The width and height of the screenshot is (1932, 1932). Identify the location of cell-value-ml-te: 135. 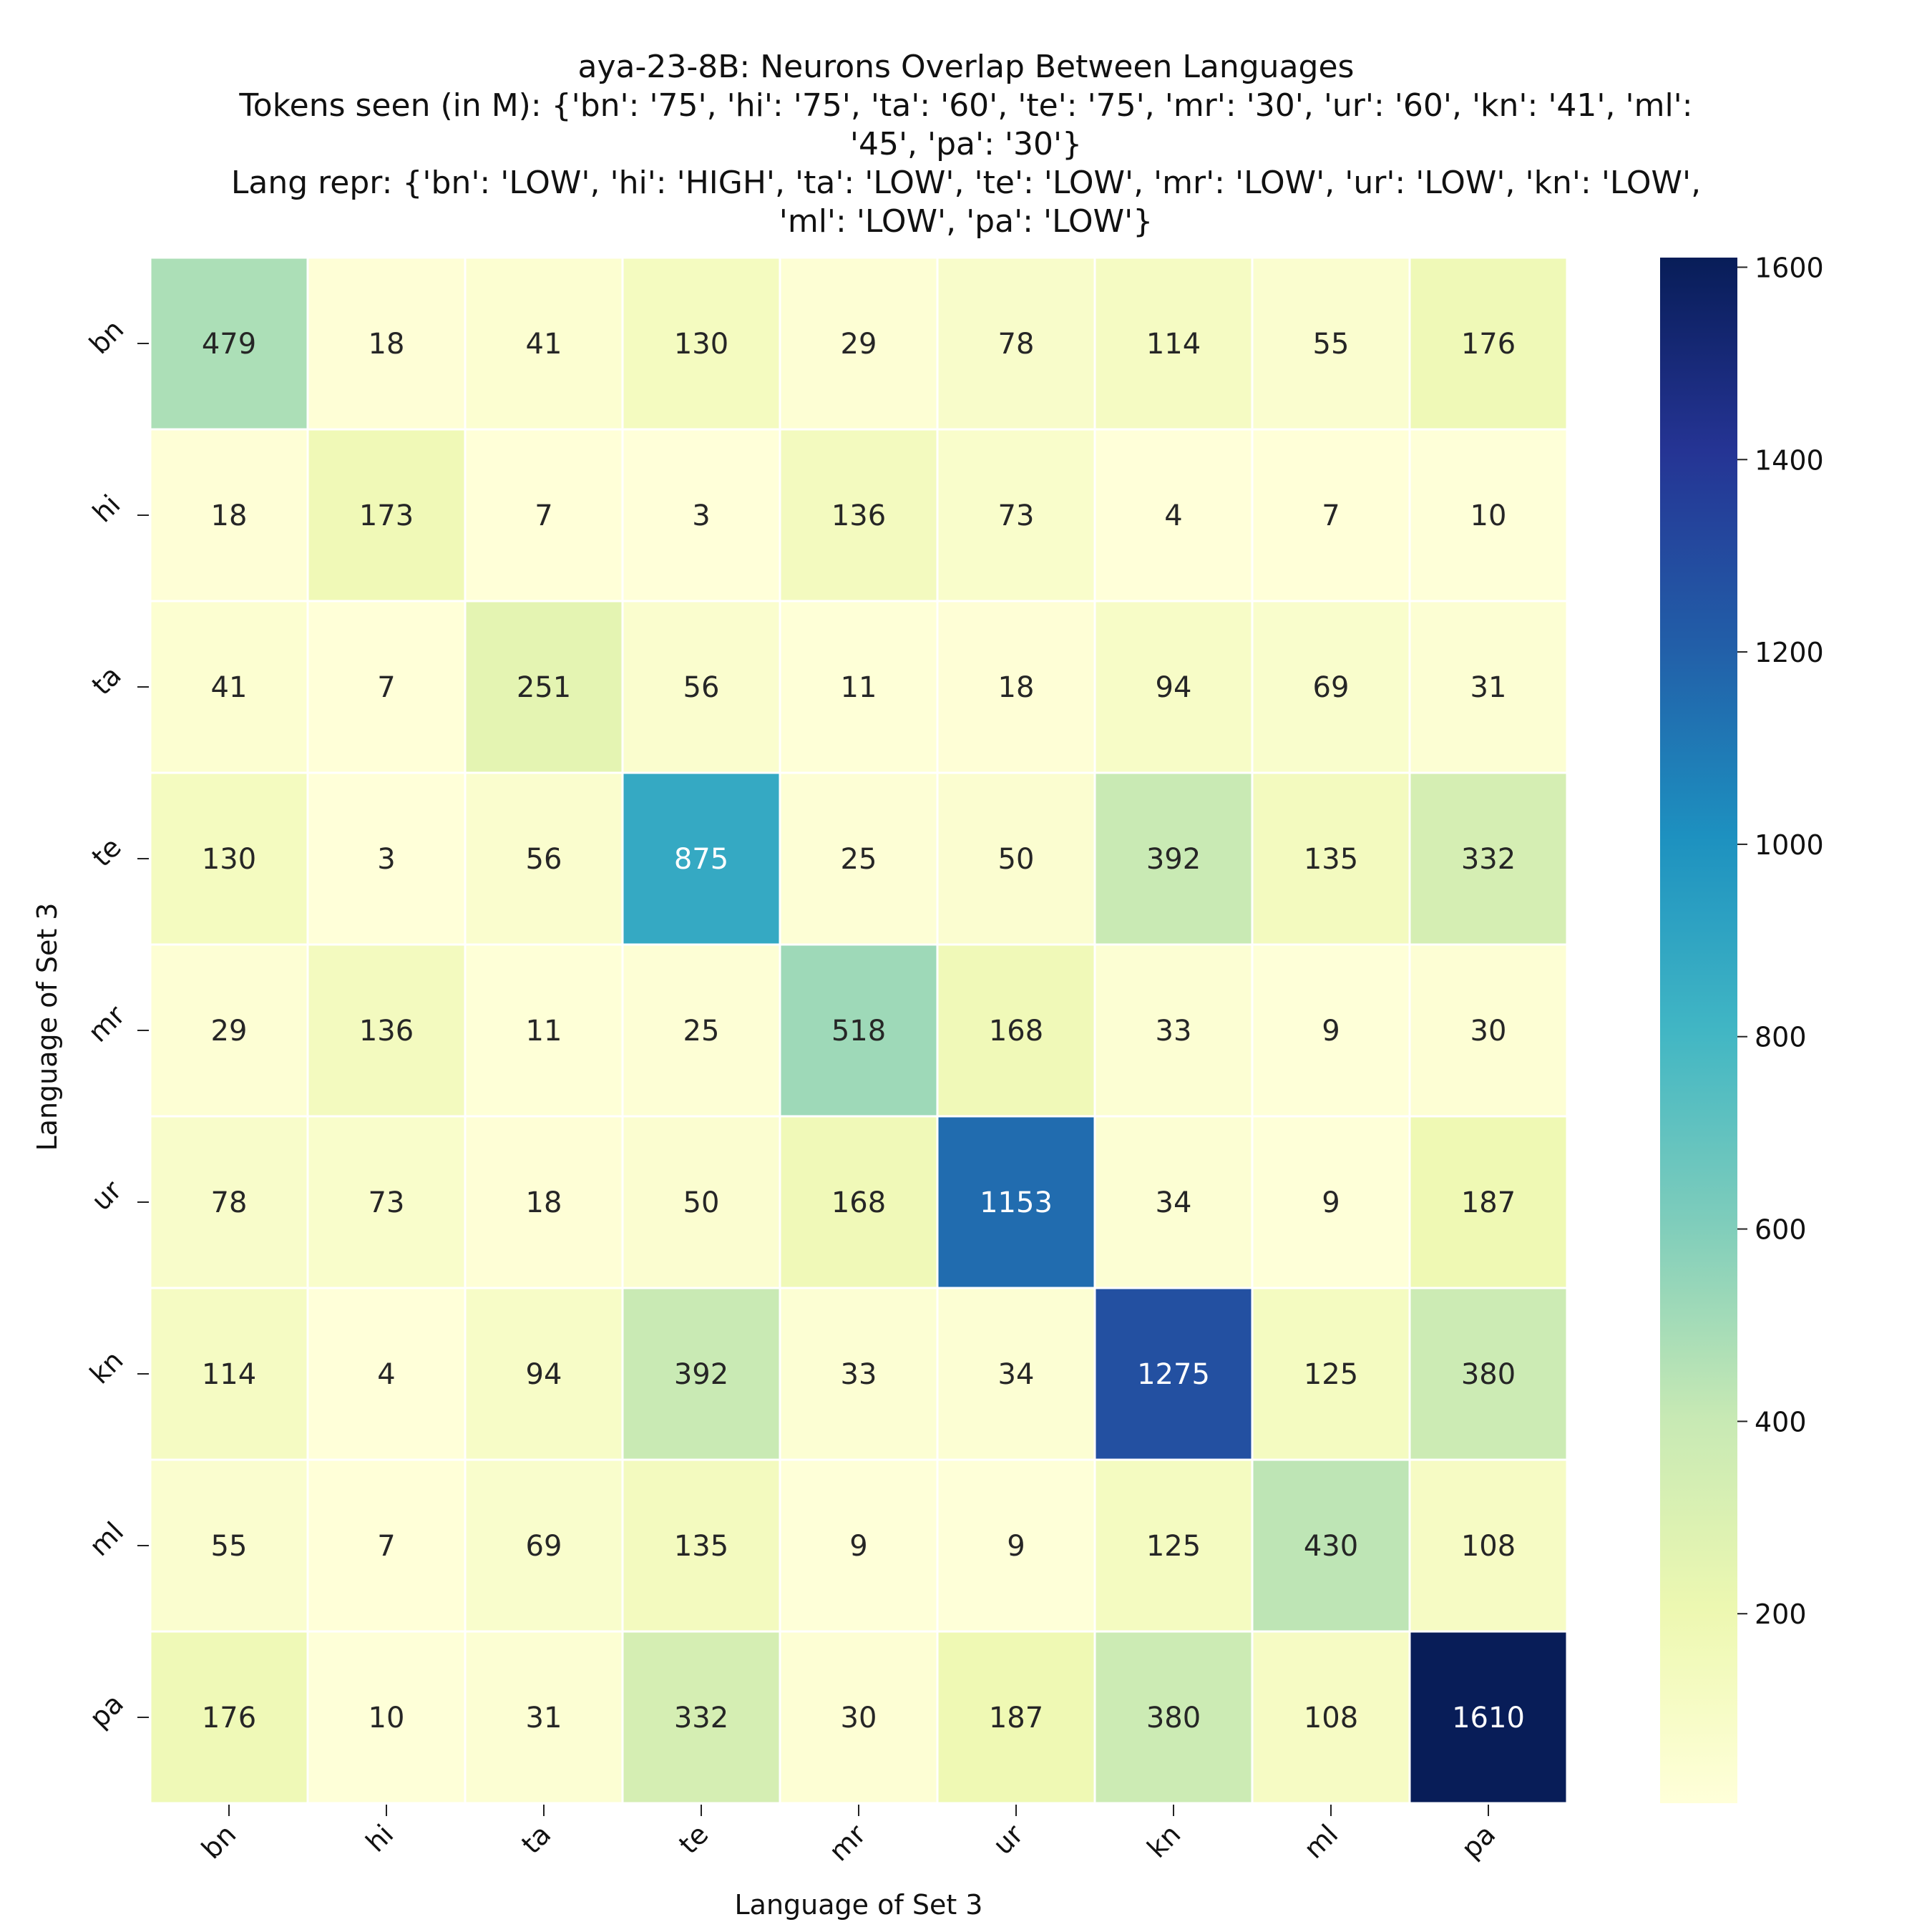
(701, 1546).